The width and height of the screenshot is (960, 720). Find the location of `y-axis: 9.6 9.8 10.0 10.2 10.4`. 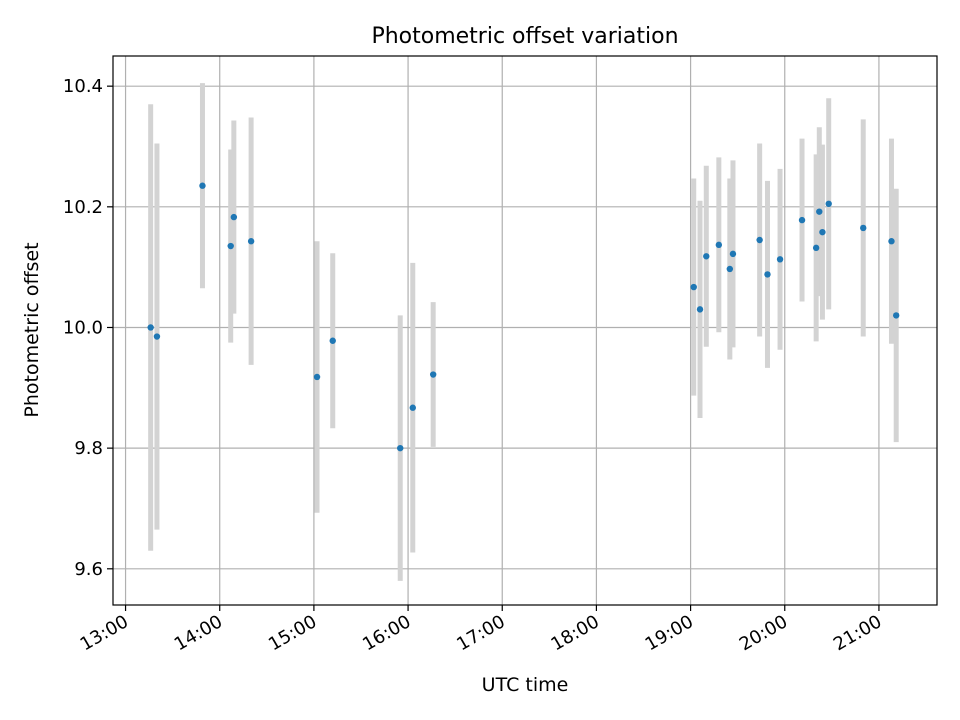

y-axis: 9.6 9.8 10.0 10.2 10.4 is located at coordinates (88, 328).